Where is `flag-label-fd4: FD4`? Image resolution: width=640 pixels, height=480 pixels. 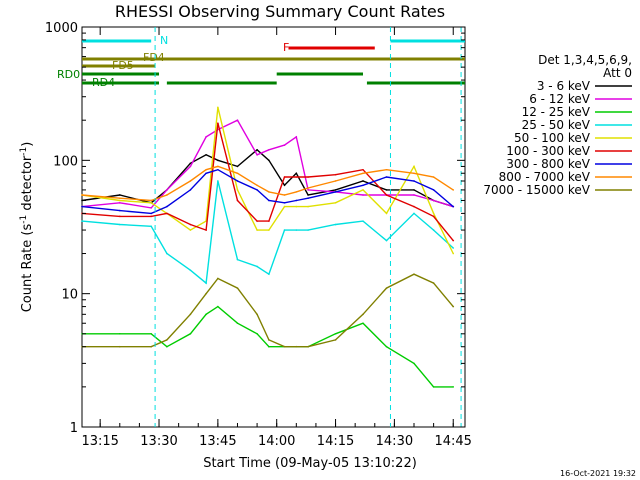
flag-label-fd4: FD4 is located at coordinates (154, 57).